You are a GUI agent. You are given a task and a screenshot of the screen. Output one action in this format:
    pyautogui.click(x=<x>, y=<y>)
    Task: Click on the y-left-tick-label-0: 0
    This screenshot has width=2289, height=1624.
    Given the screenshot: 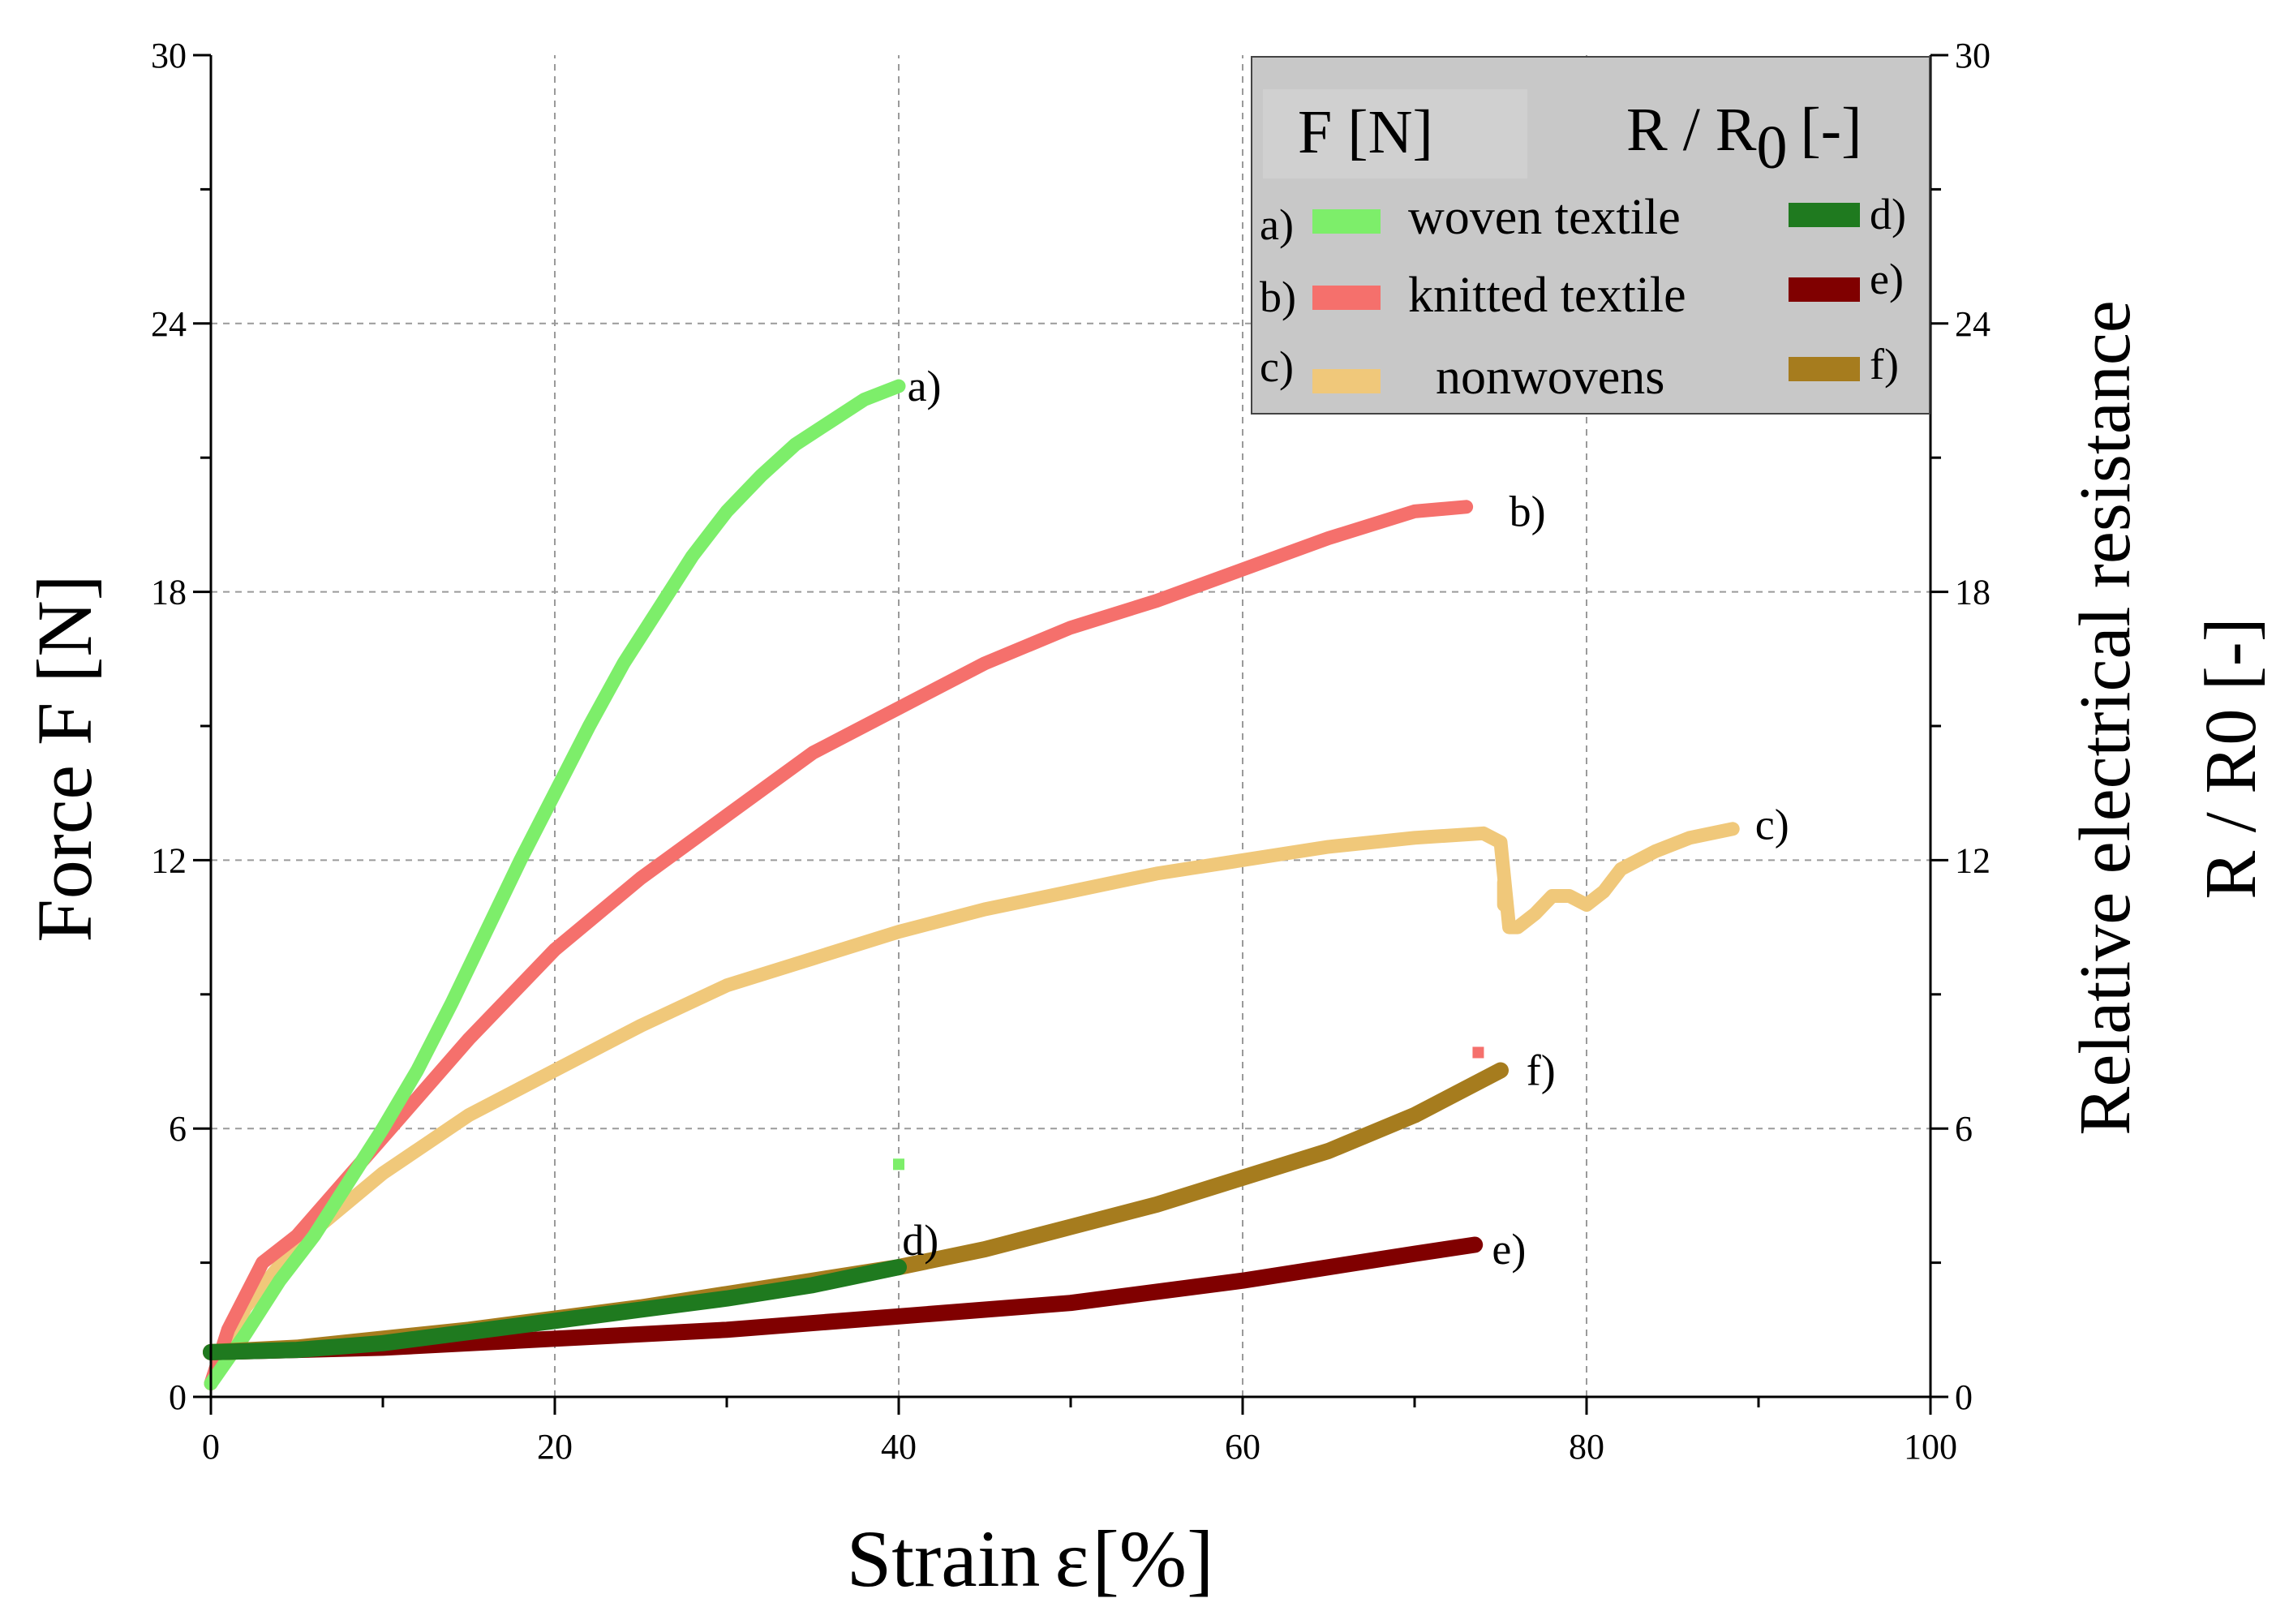 What is the action you would take?
    pyautogui.click(x=178, y=1397)
    